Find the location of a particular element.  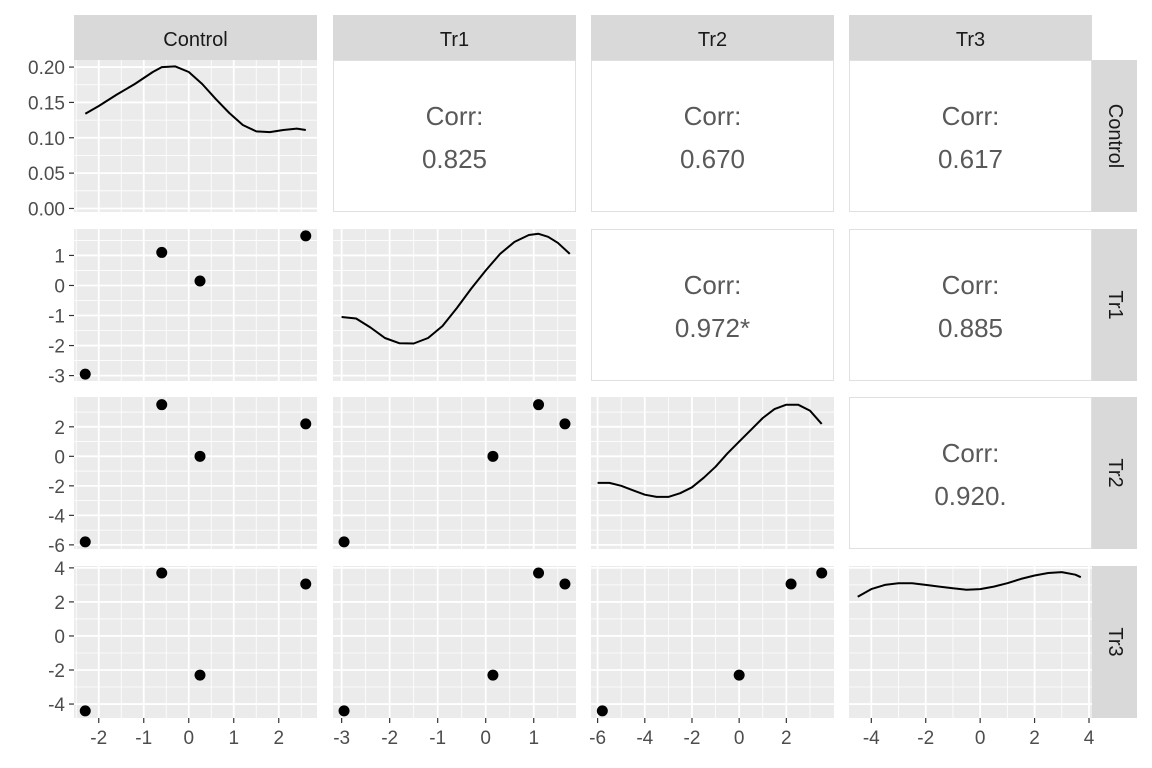

strip-right-label-tr3: Tr3 is located at coordinates (1115, 641).